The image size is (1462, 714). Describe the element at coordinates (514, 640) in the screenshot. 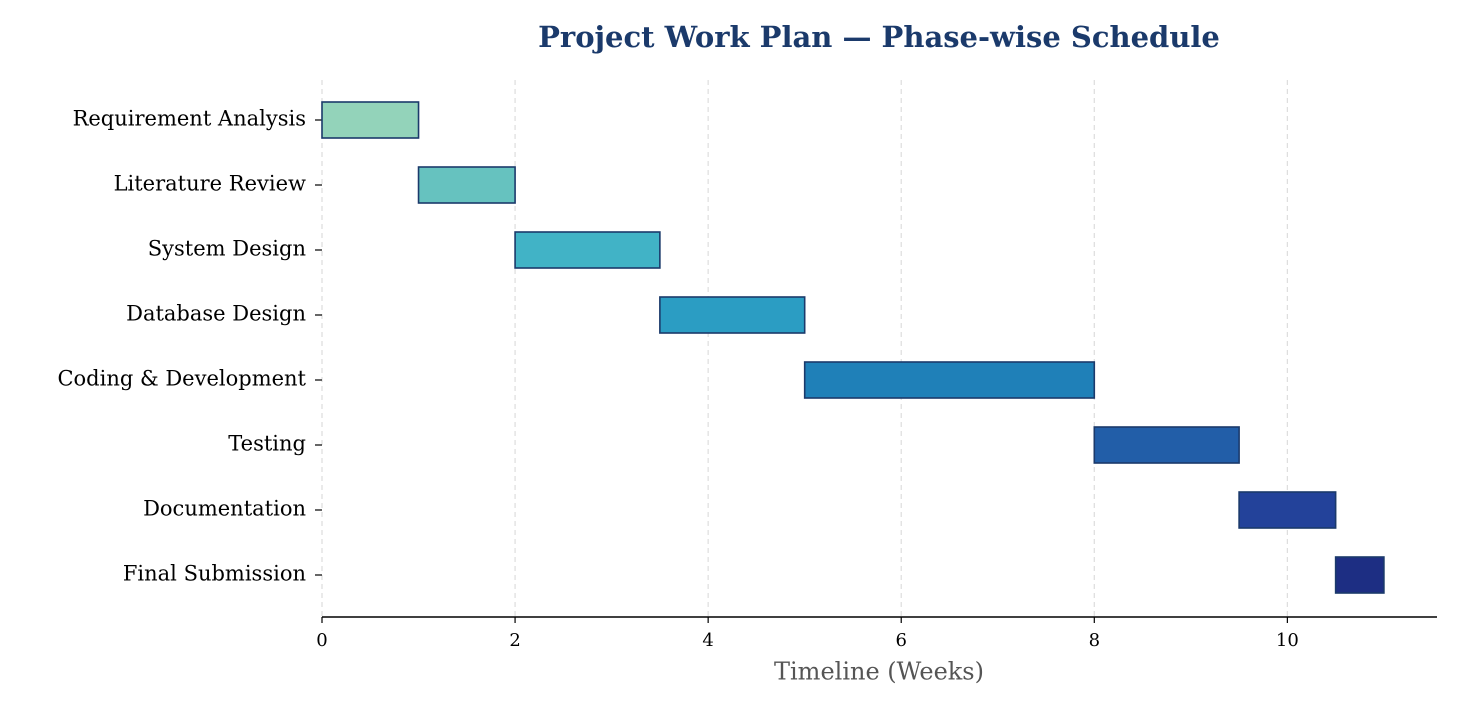

I see `x-tick-label: 2` at that location.